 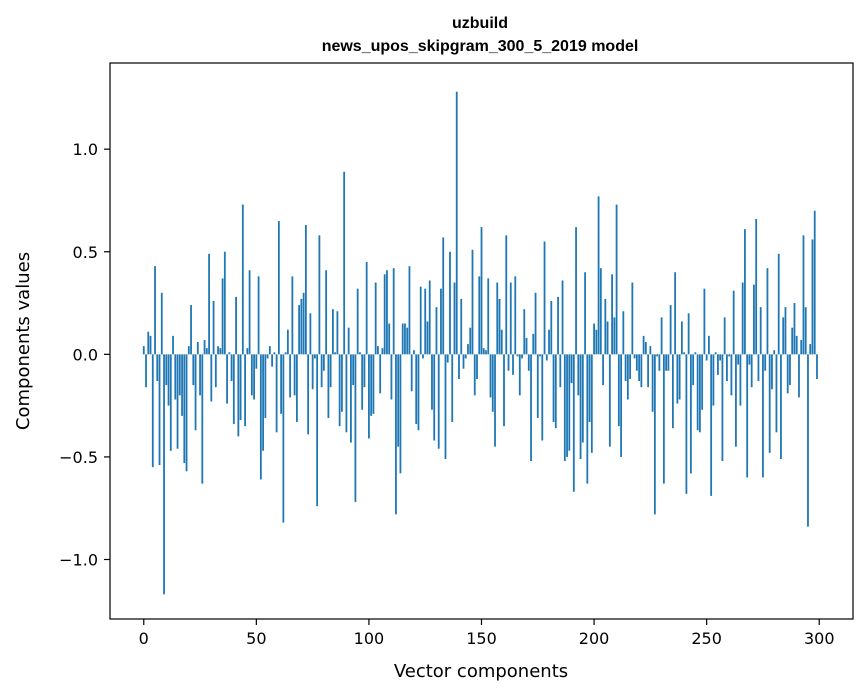 What do you see at coordinates (487, 633) in the screenshot?
I see `x-axis-ticks: 0 50 100 150 200 250 300` at bounding box center [487, 633].